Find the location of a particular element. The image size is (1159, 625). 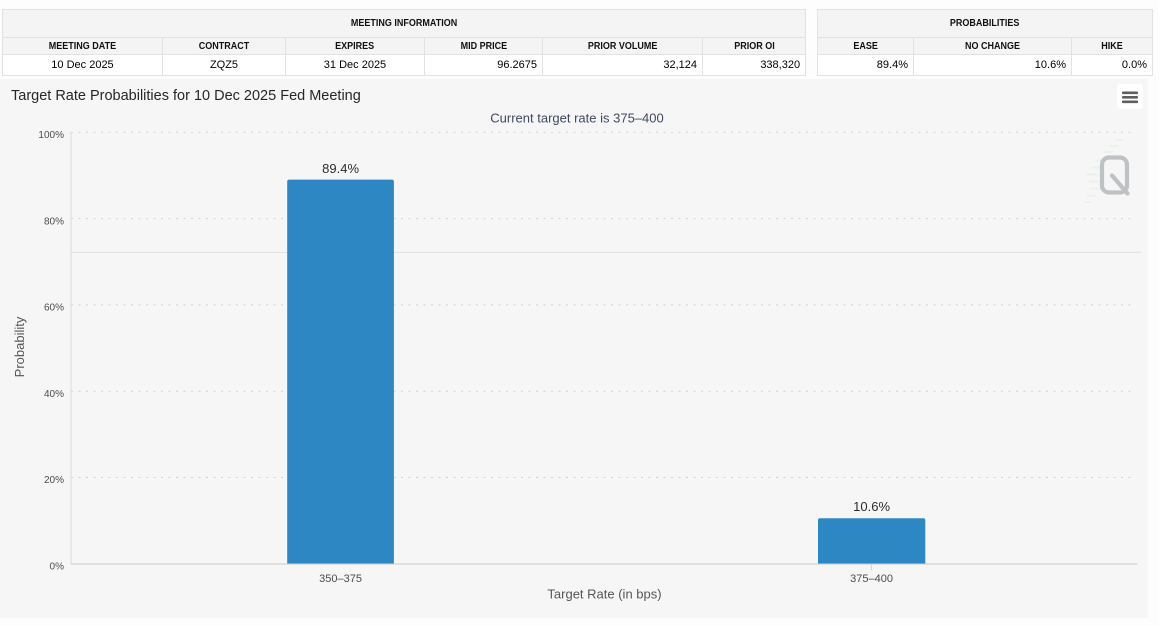

svg-text: 10.6% is located at coordinates (871, 506).